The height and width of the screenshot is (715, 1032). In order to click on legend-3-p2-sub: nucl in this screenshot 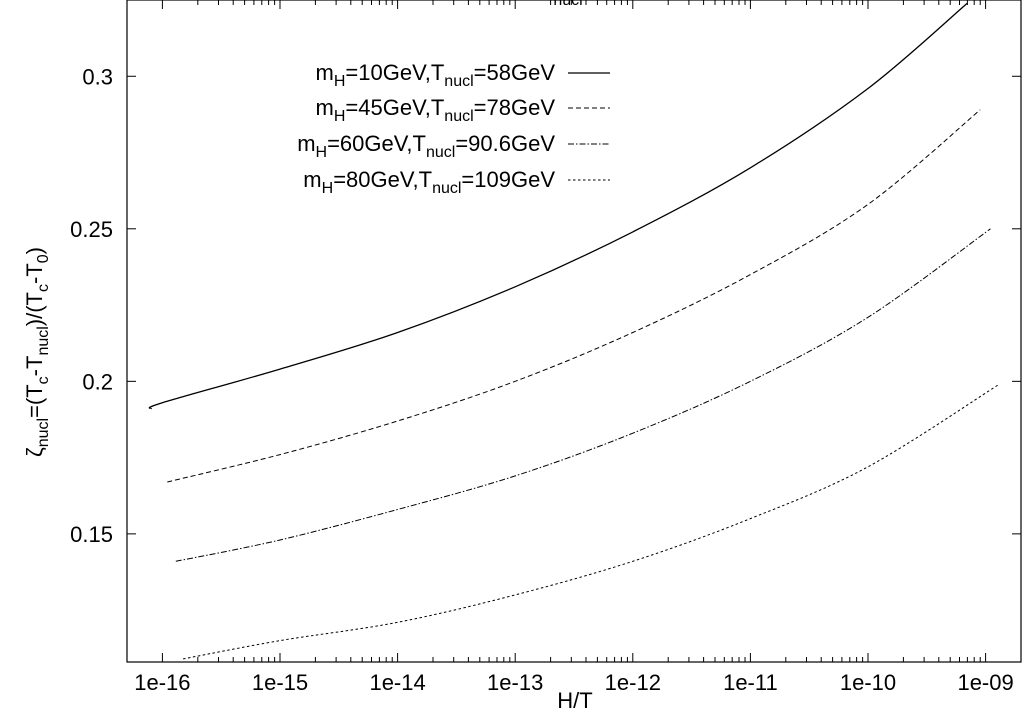, I will do `click(440, 152)`.